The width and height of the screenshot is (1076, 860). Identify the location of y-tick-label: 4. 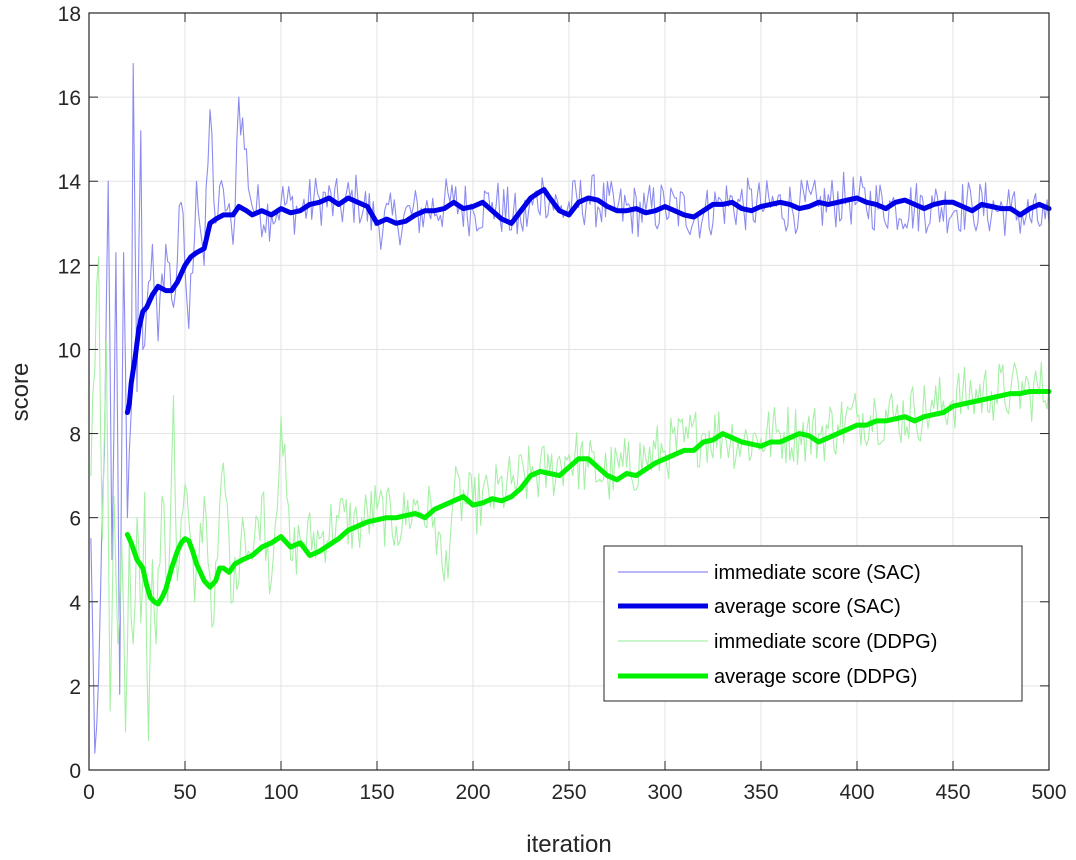
(75, 603).